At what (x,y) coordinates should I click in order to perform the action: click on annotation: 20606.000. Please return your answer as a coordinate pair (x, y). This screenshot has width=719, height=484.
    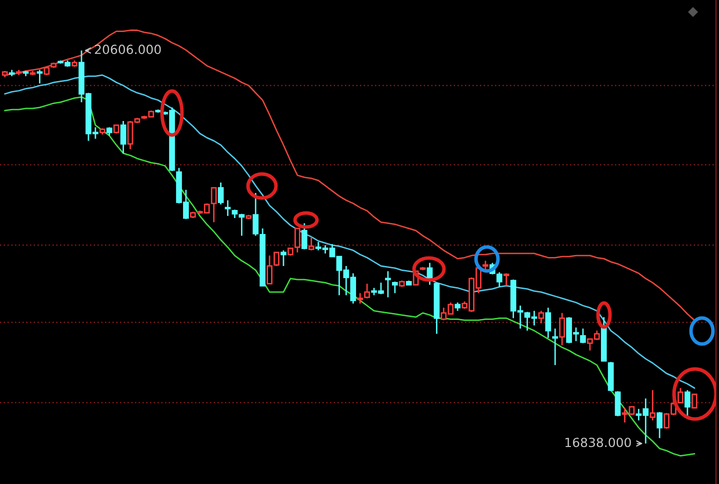
    Looking at the image, I should click on (127, 49).